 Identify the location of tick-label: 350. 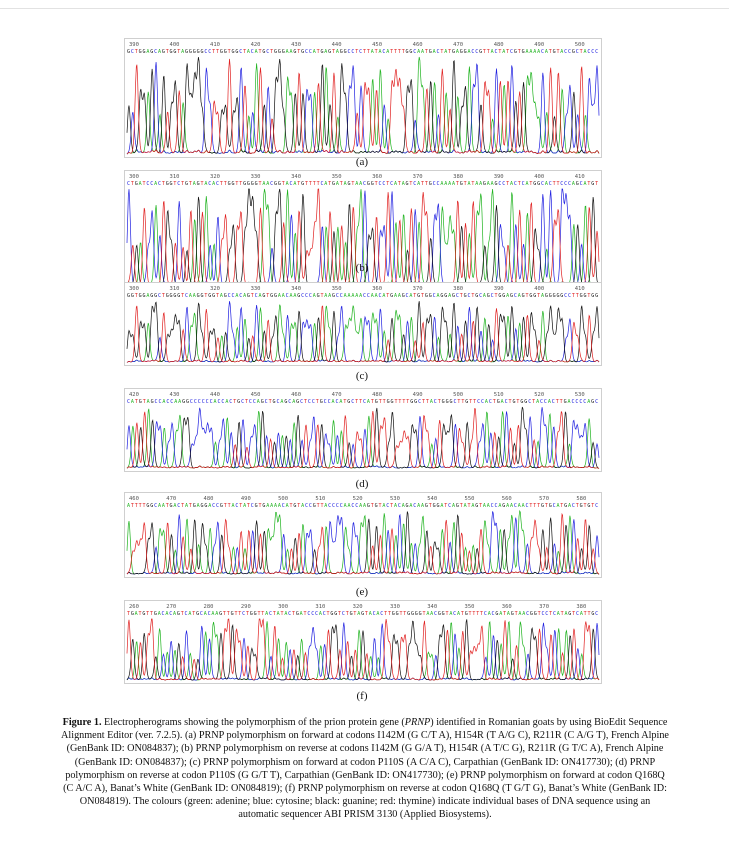
(337, 289).